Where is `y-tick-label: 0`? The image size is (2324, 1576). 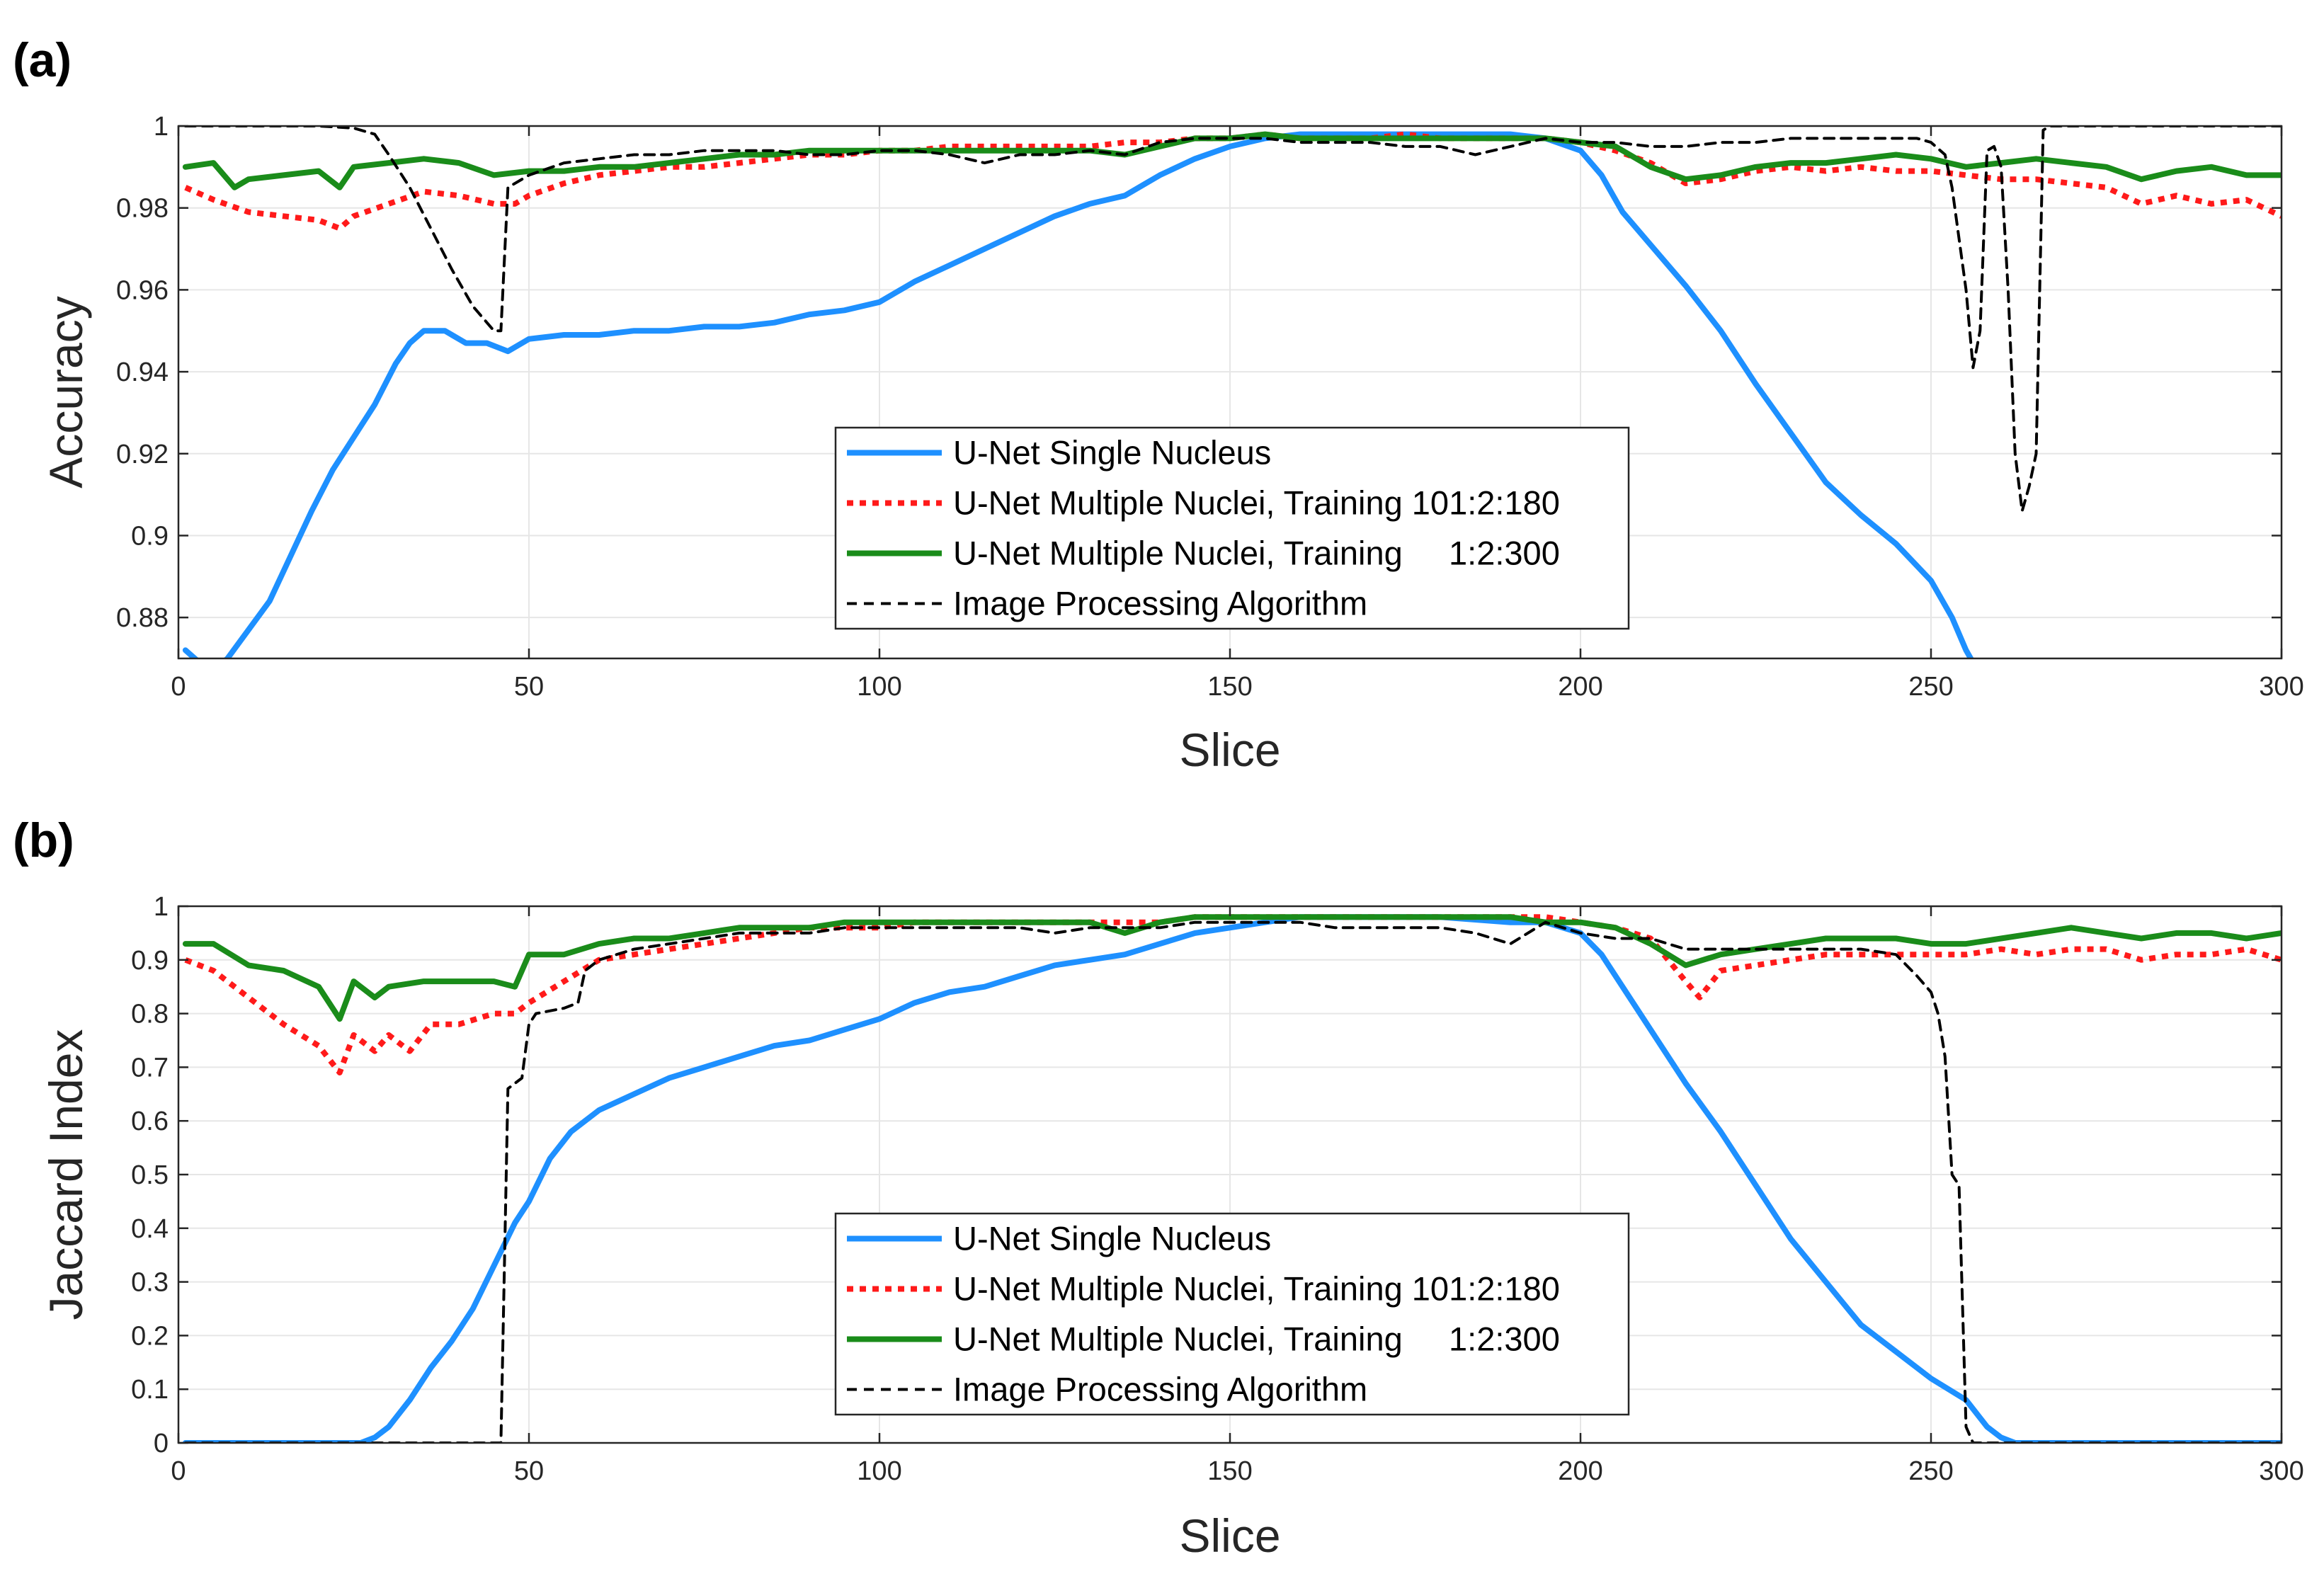 y-tick-label: 0 is located at coordinates (161, 1443).